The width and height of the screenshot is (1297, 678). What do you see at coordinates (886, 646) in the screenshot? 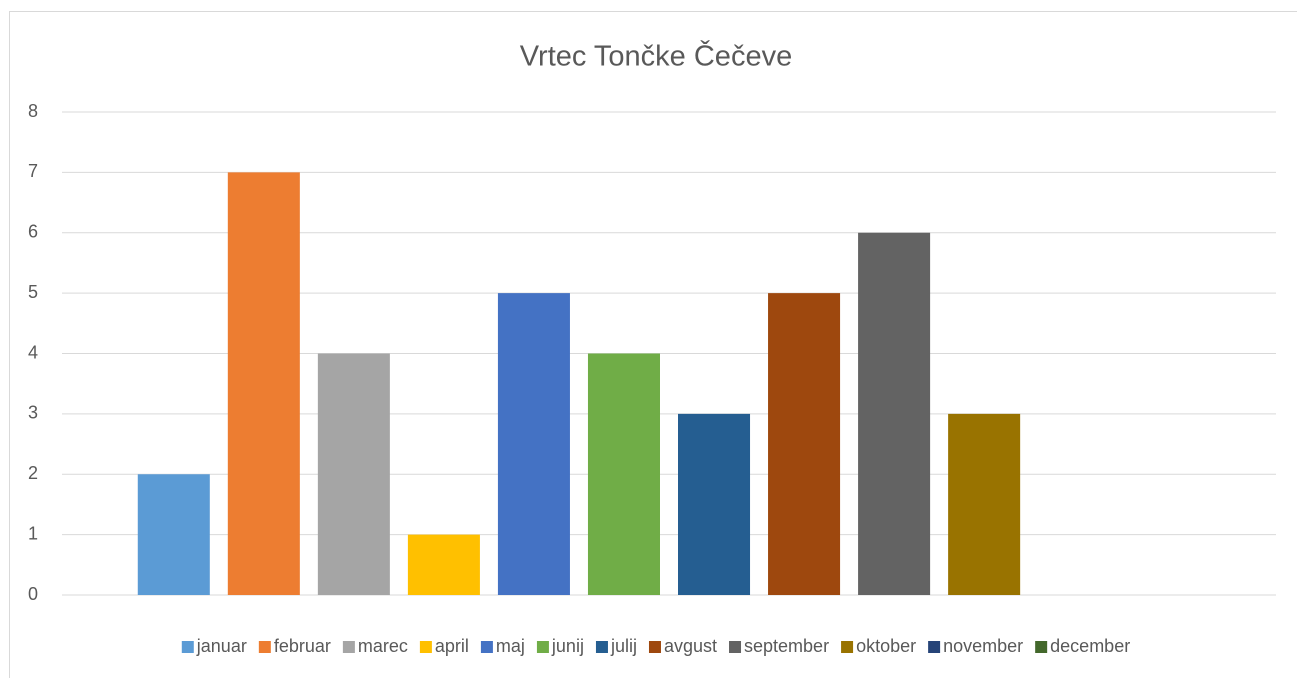
I see `legend-label: oktober` at bounding box center [886, 646].